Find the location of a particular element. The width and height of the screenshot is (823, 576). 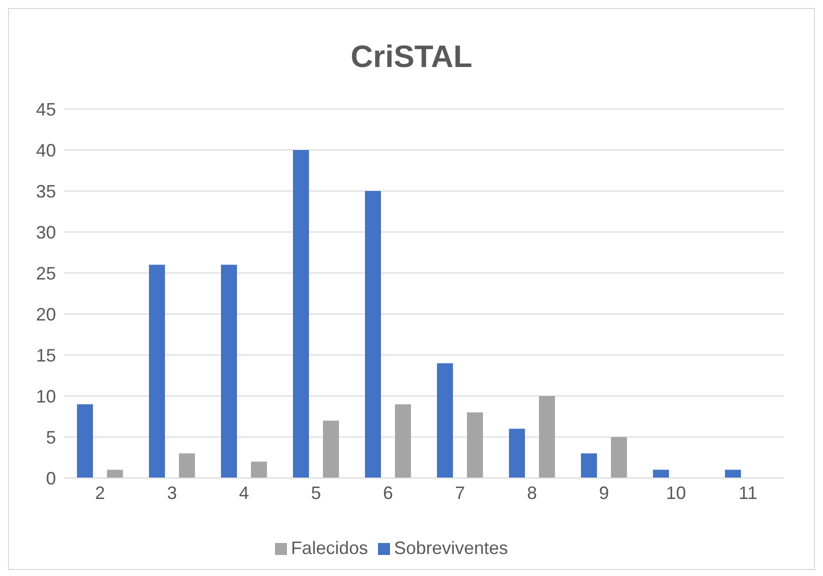

y-tick-label: 25 is located at coordinates (46, 273).